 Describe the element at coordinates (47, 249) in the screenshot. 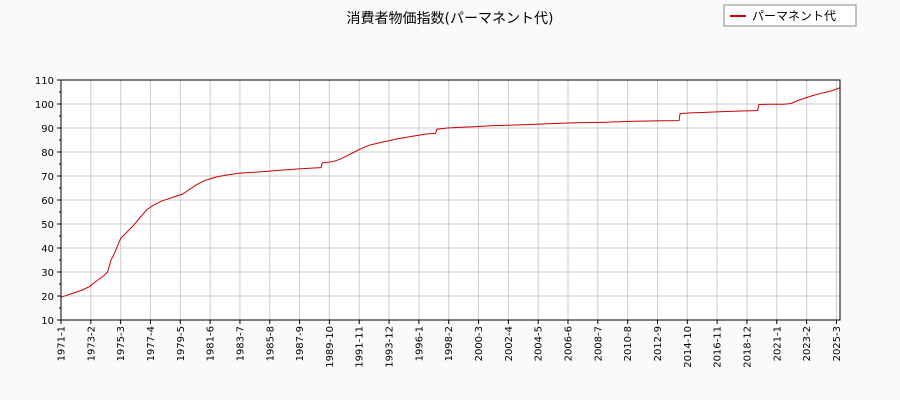

I see `y-tick-label: 40` at that location.